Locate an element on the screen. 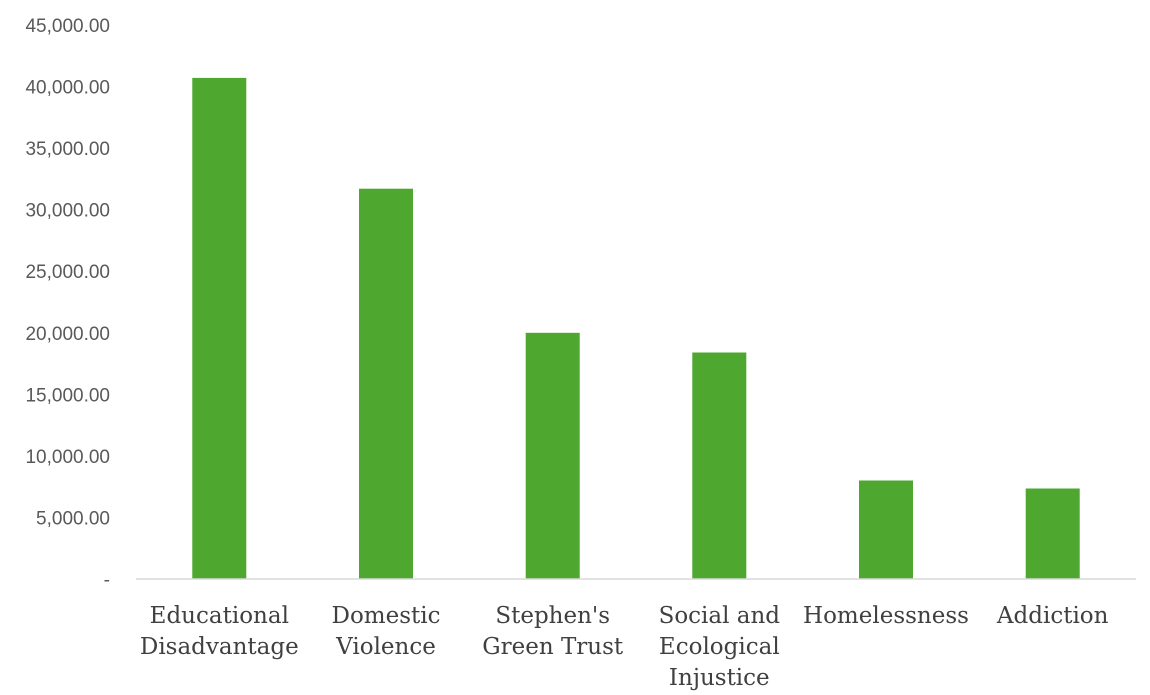 This screenshot has height=695, width=1150. y-tick-label: - is located at coordinates (107, 580).